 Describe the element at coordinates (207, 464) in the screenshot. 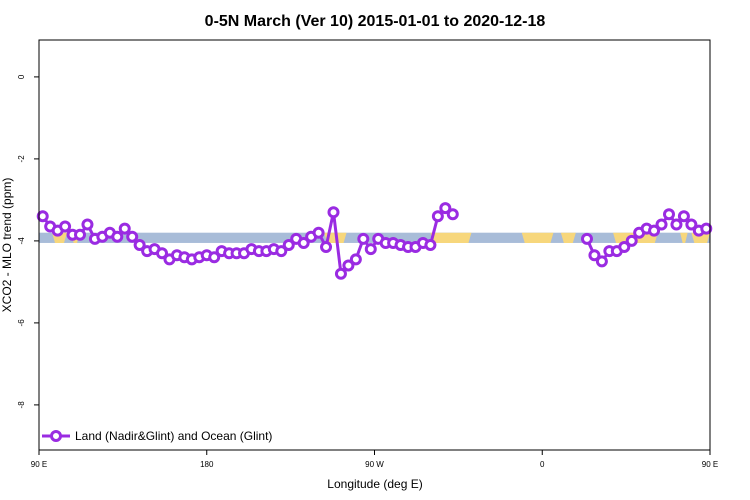

I see `x-tick-label: 180` at that location.